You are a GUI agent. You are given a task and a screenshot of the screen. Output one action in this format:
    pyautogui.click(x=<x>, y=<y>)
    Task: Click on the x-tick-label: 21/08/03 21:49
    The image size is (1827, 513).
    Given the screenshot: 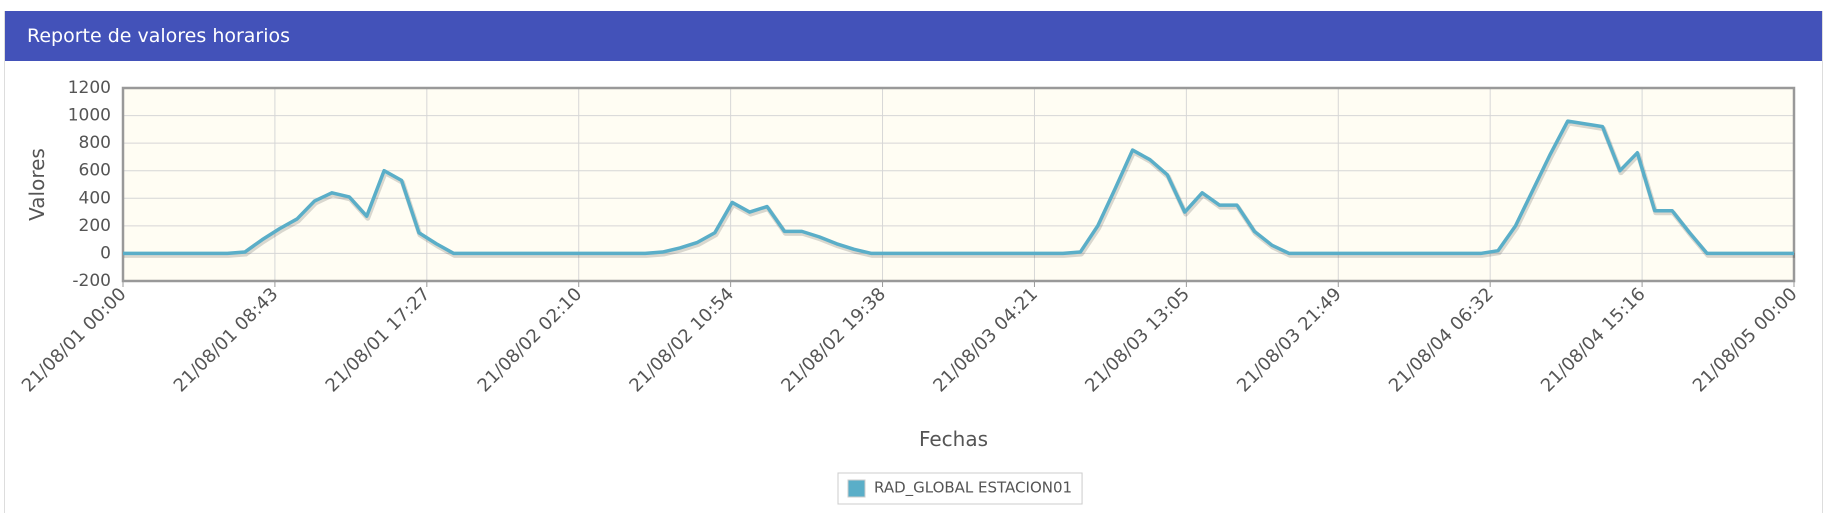 What is the action you would take?
    pyautogui.click(x=1289, y=340)
    